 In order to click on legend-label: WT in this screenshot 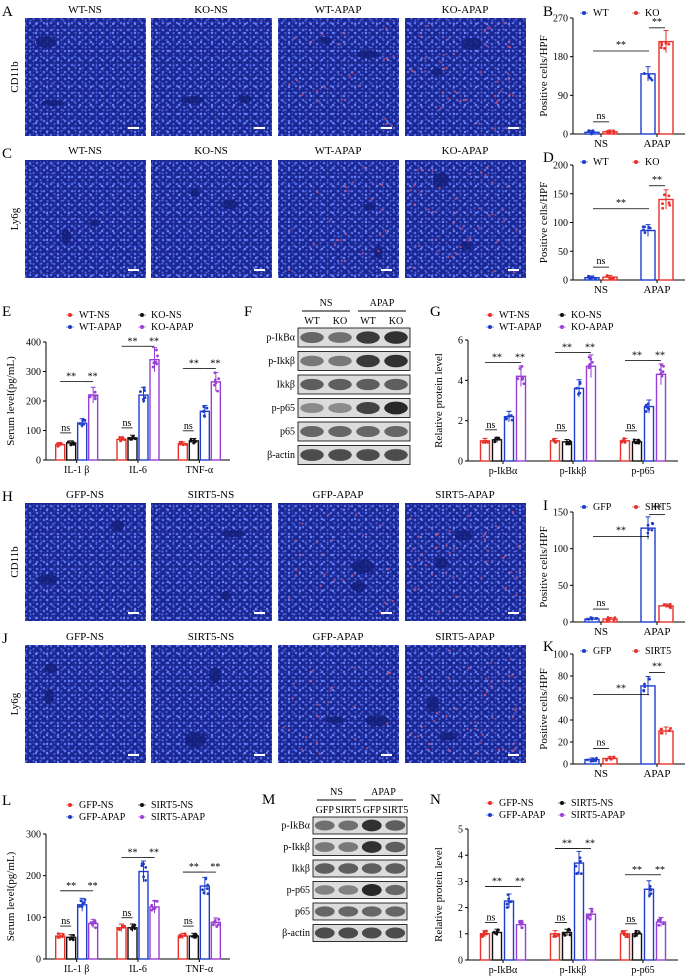, I will do `click(601, 162)`.